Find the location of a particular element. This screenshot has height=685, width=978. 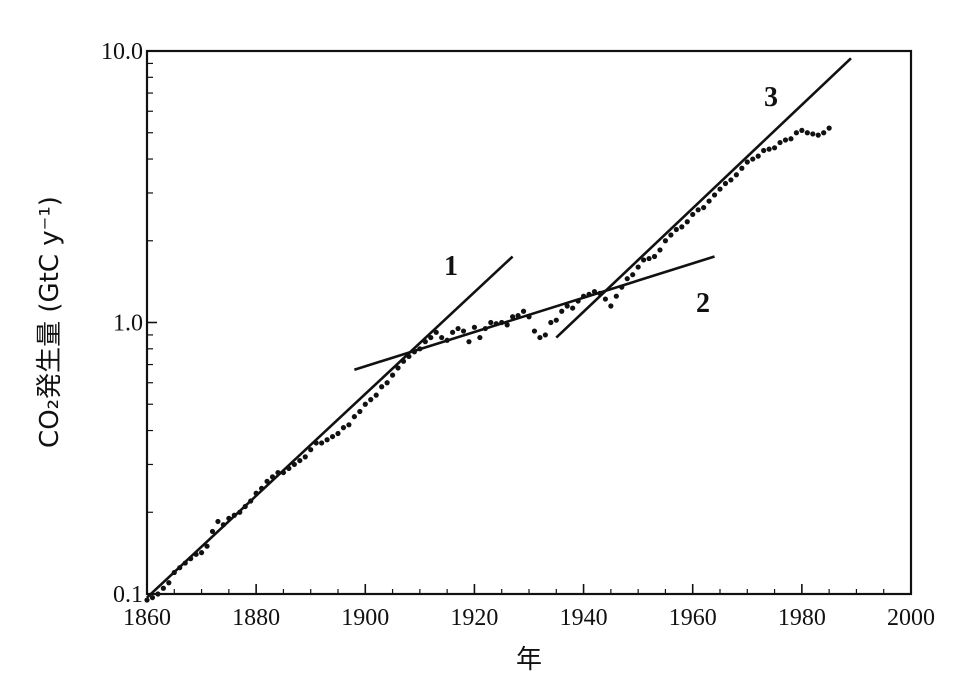

x-tick-label: 1940 is located at coordinates (584, 618).